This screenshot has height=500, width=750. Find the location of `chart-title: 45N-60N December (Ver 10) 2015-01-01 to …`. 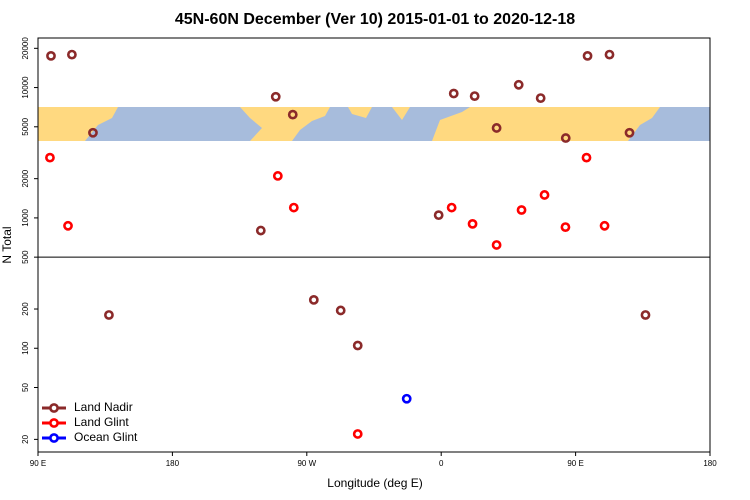

chart-title: 45N-60N December (Ver 10) 2015-01-01 to … is located at coordinates (375, 19).